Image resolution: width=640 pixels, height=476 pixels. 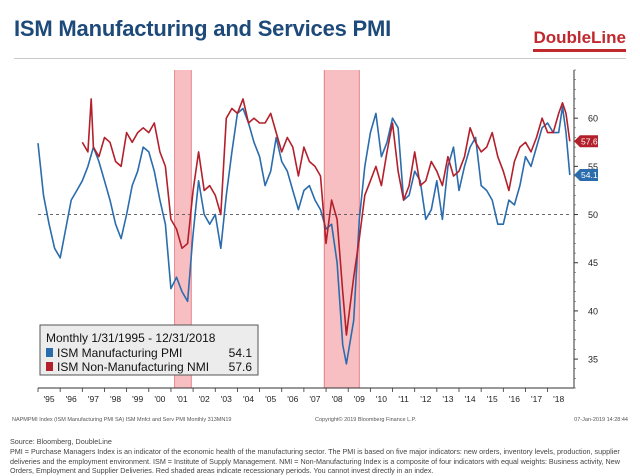 I want to click on legend-label-nonmanufacturing: ISM Non-Manufacturing NMI, so click(x=133, y=367).